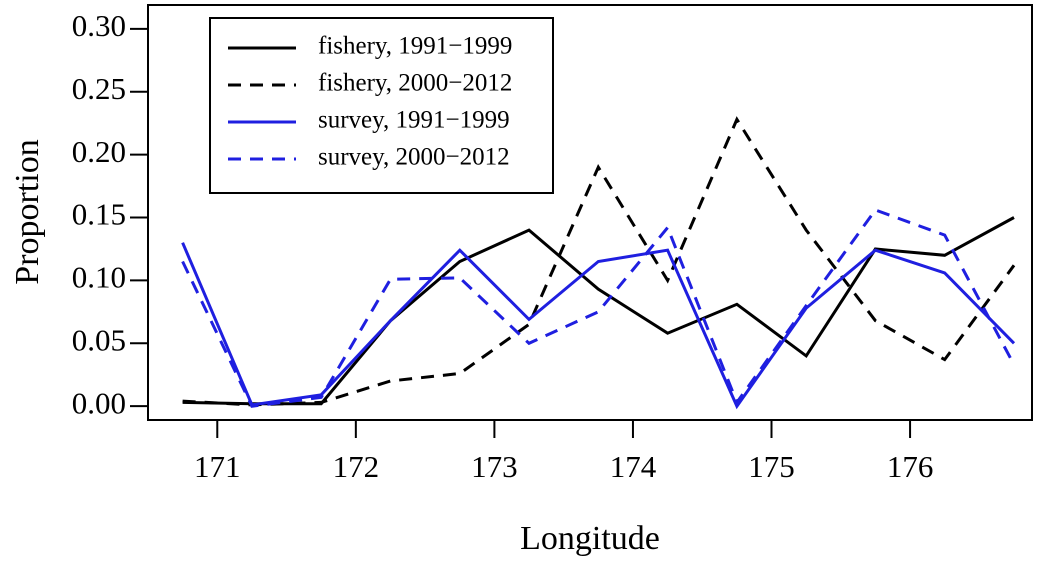 This screenshot has height=564, width=1041. I want to click on x-tick-label: 172, so click(356, 466).